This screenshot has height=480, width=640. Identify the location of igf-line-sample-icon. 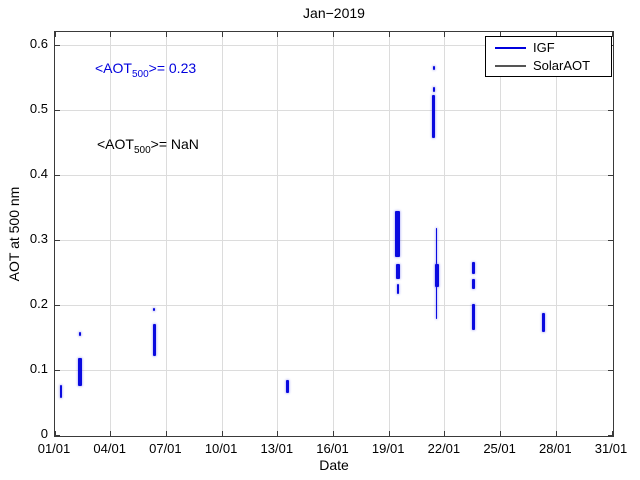
(510, 47).